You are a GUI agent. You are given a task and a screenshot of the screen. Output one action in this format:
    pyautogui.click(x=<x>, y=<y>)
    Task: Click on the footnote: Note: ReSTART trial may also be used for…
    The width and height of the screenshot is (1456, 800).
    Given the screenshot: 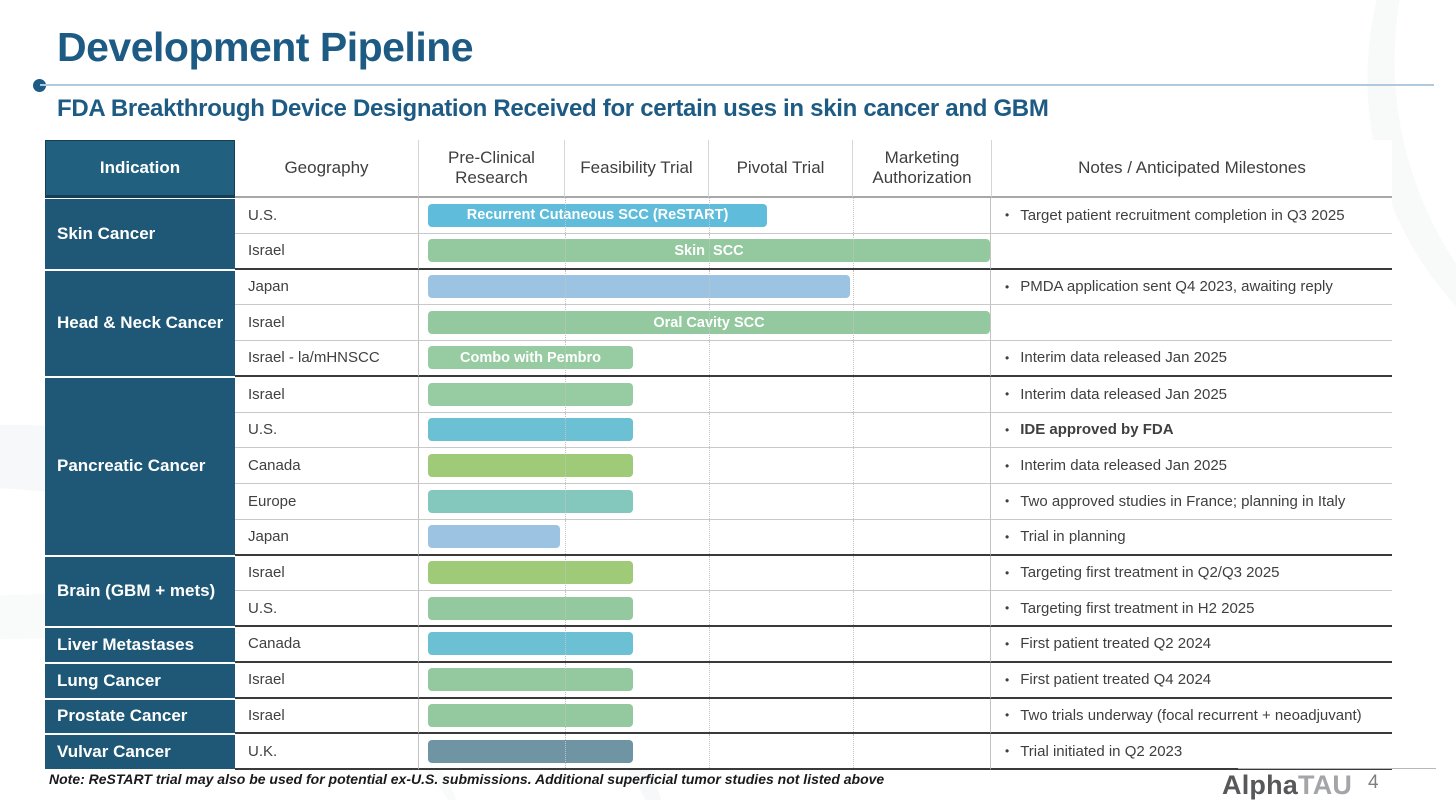 What is the action you would take?
    pyautogui.click(x=467, y=779)
    